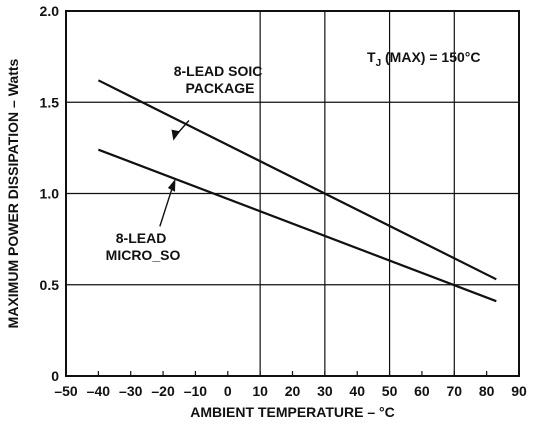 The width and height of the screenshot is (543, 423). I want to click on junction-temperature-note: TJ (MAX) = 150°C, so click(423, 59).